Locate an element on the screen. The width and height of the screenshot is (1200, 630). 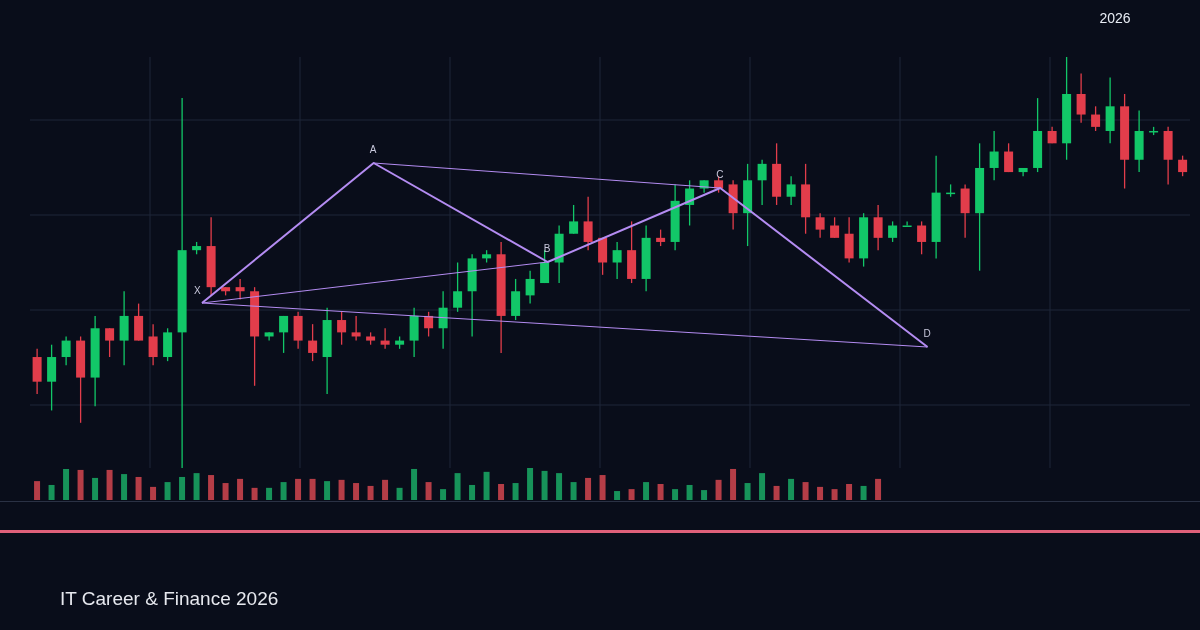
annotation: D is located at coordinates (927, 333).